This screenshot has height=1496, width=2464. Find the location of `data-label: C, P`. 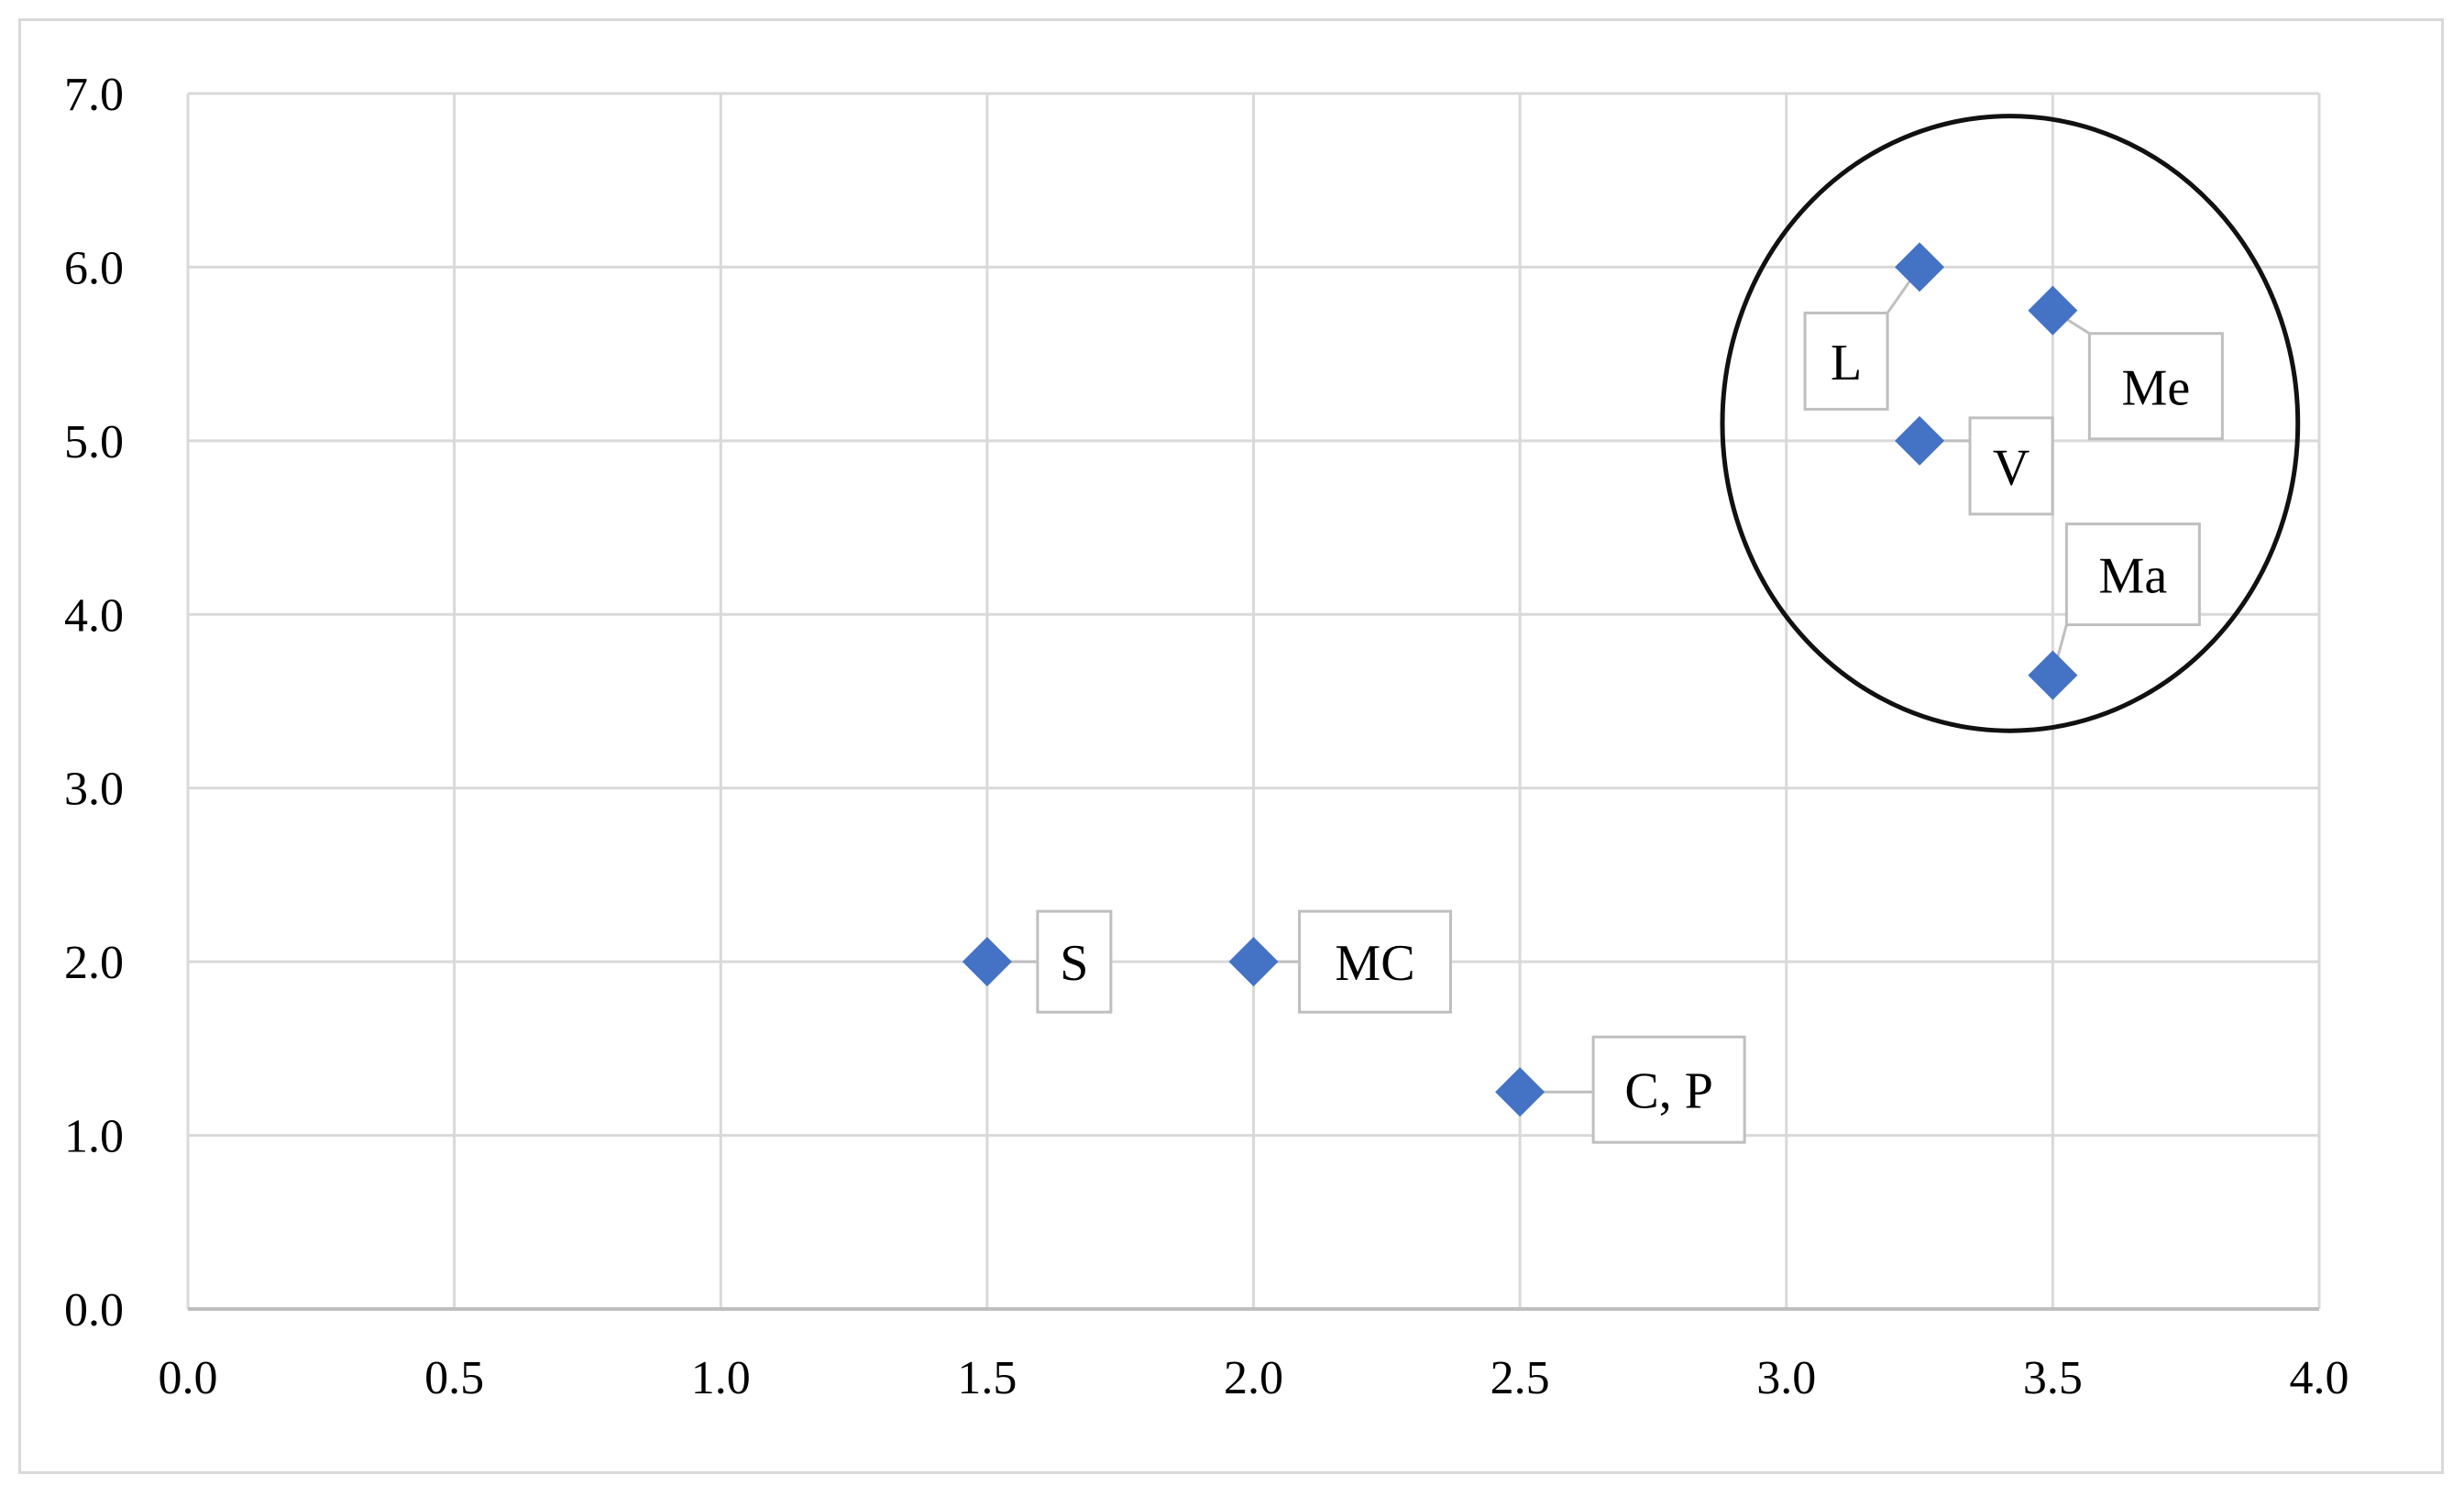

data-label: C, P is located at coordinates (1668, 1091).